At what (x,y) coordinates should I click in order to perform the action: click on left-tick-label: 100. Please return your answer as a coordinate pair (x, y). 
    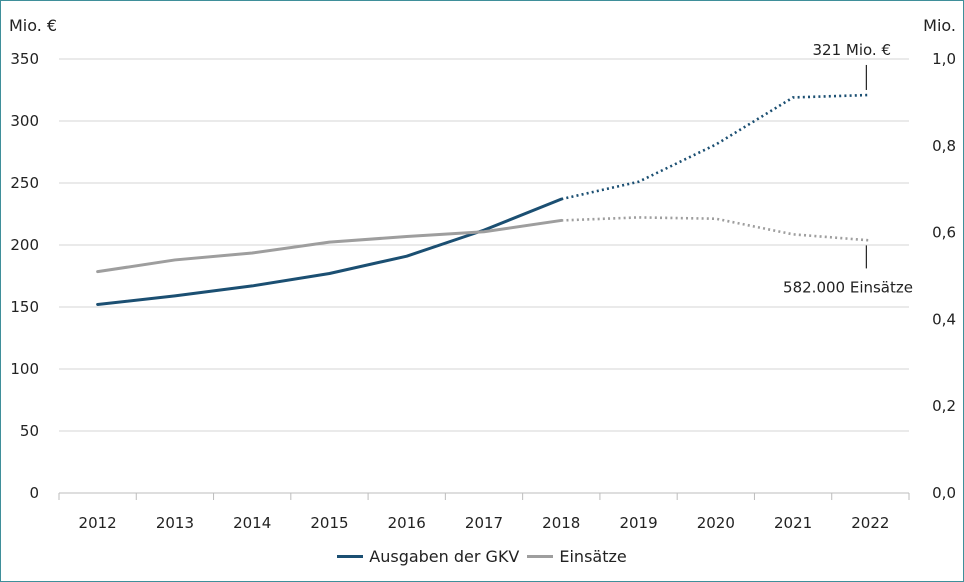
    Looking at the image, I should click on (24, 369).